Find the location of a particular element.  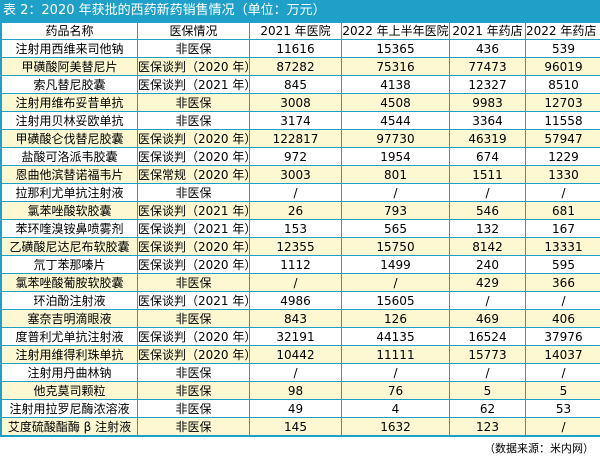

drug-name-cell: 注射用西维来司他钠 is located at coordinates (69, 48).